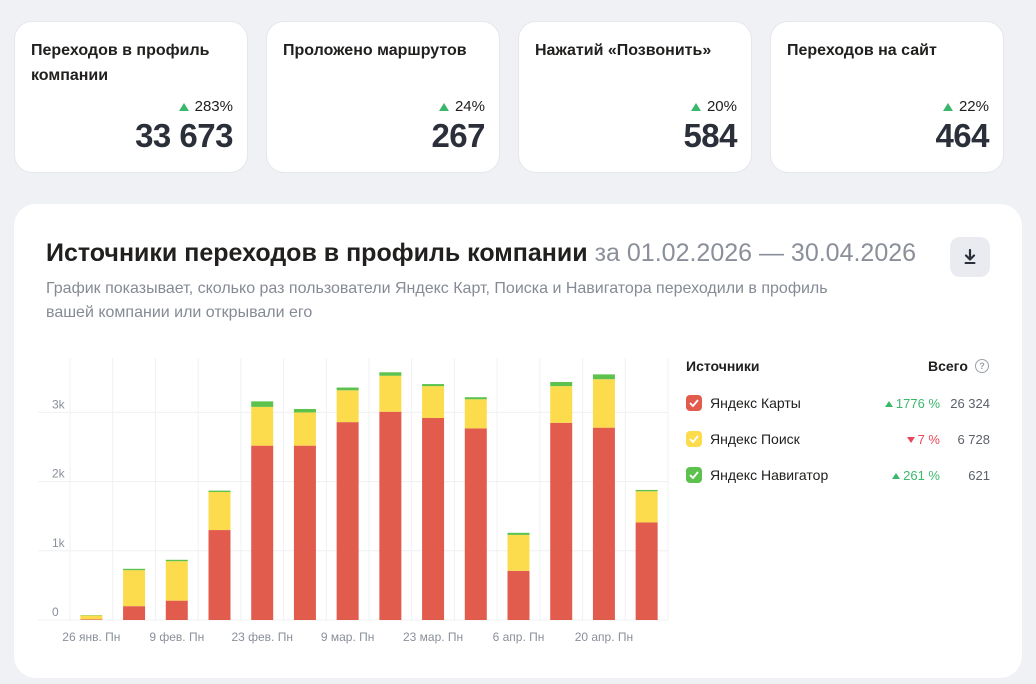 The image size is (1036, 684). I want to click on kpi-title: Проложено маршрутов, so click(375, 50).